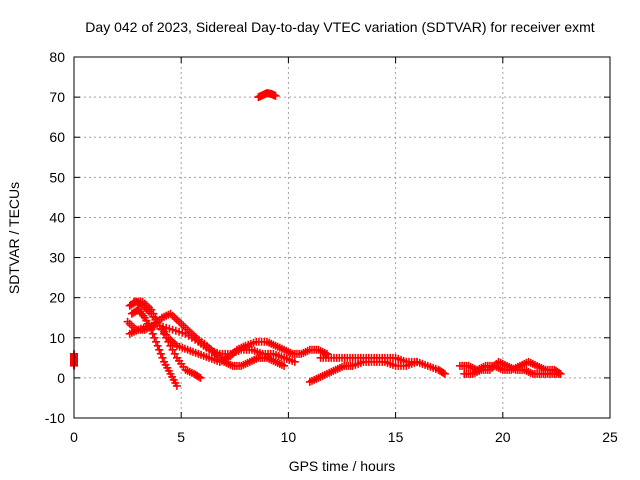  What do you see at coordinates (57, 338) in the screenshot?
I see `y-tick-label: 10` at bounding box center [57, 338].